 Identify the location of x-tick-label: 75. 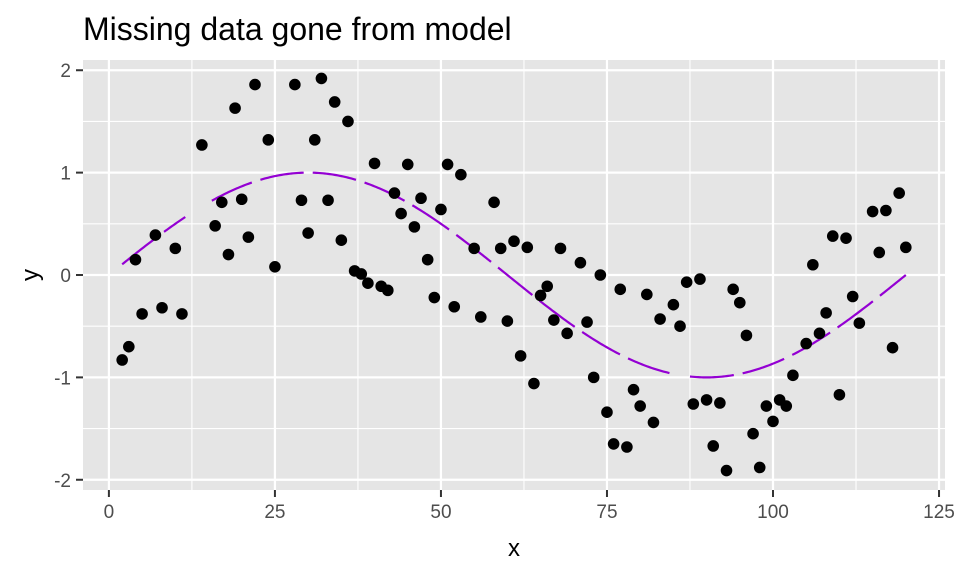
(606, 512).